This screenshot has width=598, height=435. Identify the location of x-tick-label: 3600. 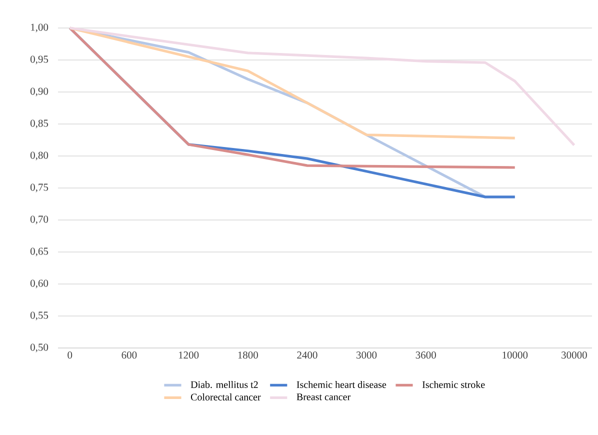
(426, 355).